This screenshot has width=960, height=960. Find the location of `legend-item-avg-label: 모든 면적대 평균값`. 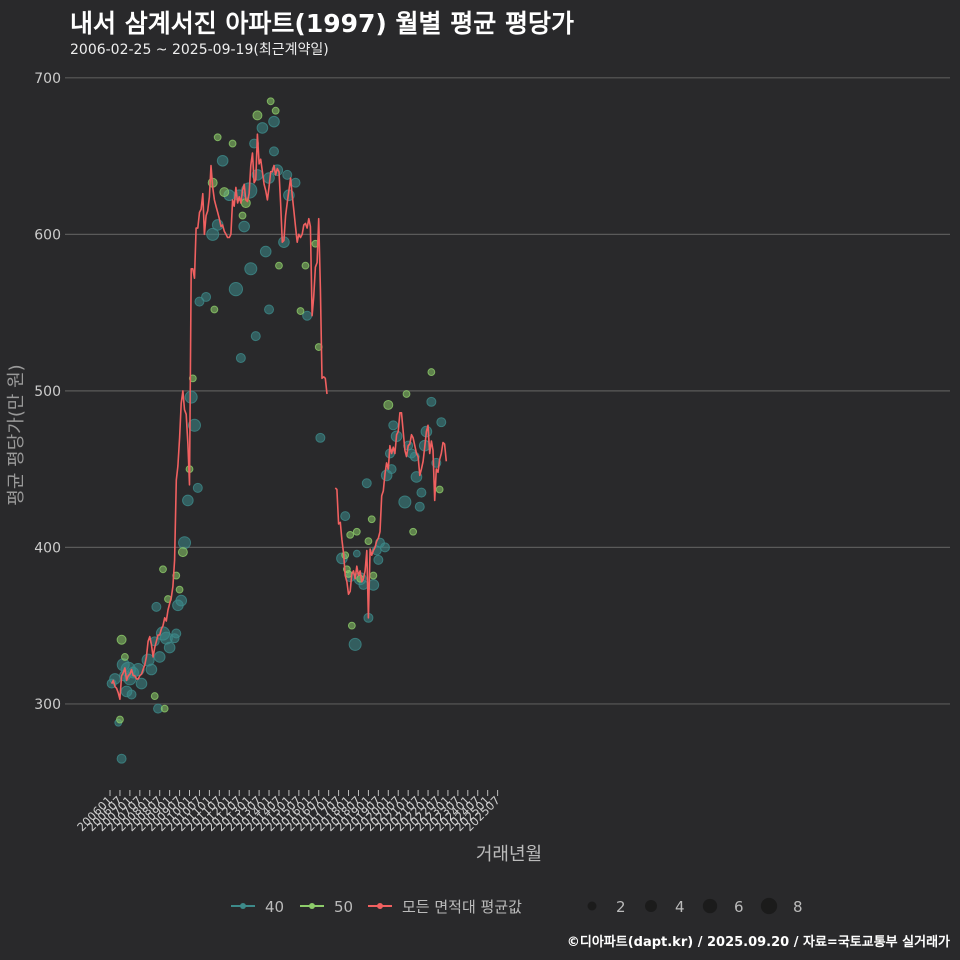

legend-item-avg-label: 모든 면적대 평균값 is located at coordinates (462, 907).